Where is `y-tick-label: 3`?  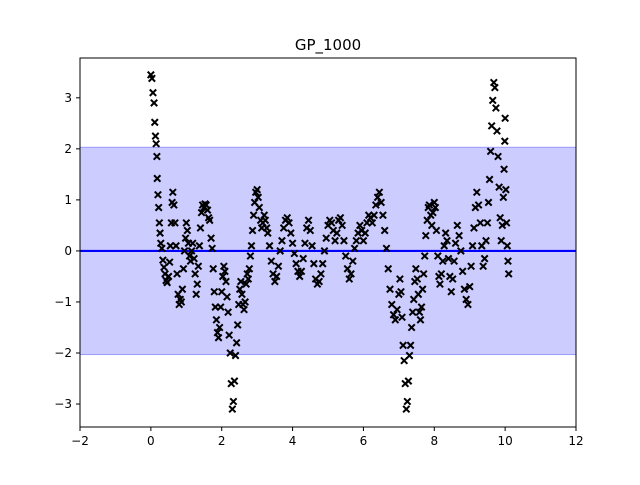
y-tick-label: 3 is located at coordinates (68, 98).